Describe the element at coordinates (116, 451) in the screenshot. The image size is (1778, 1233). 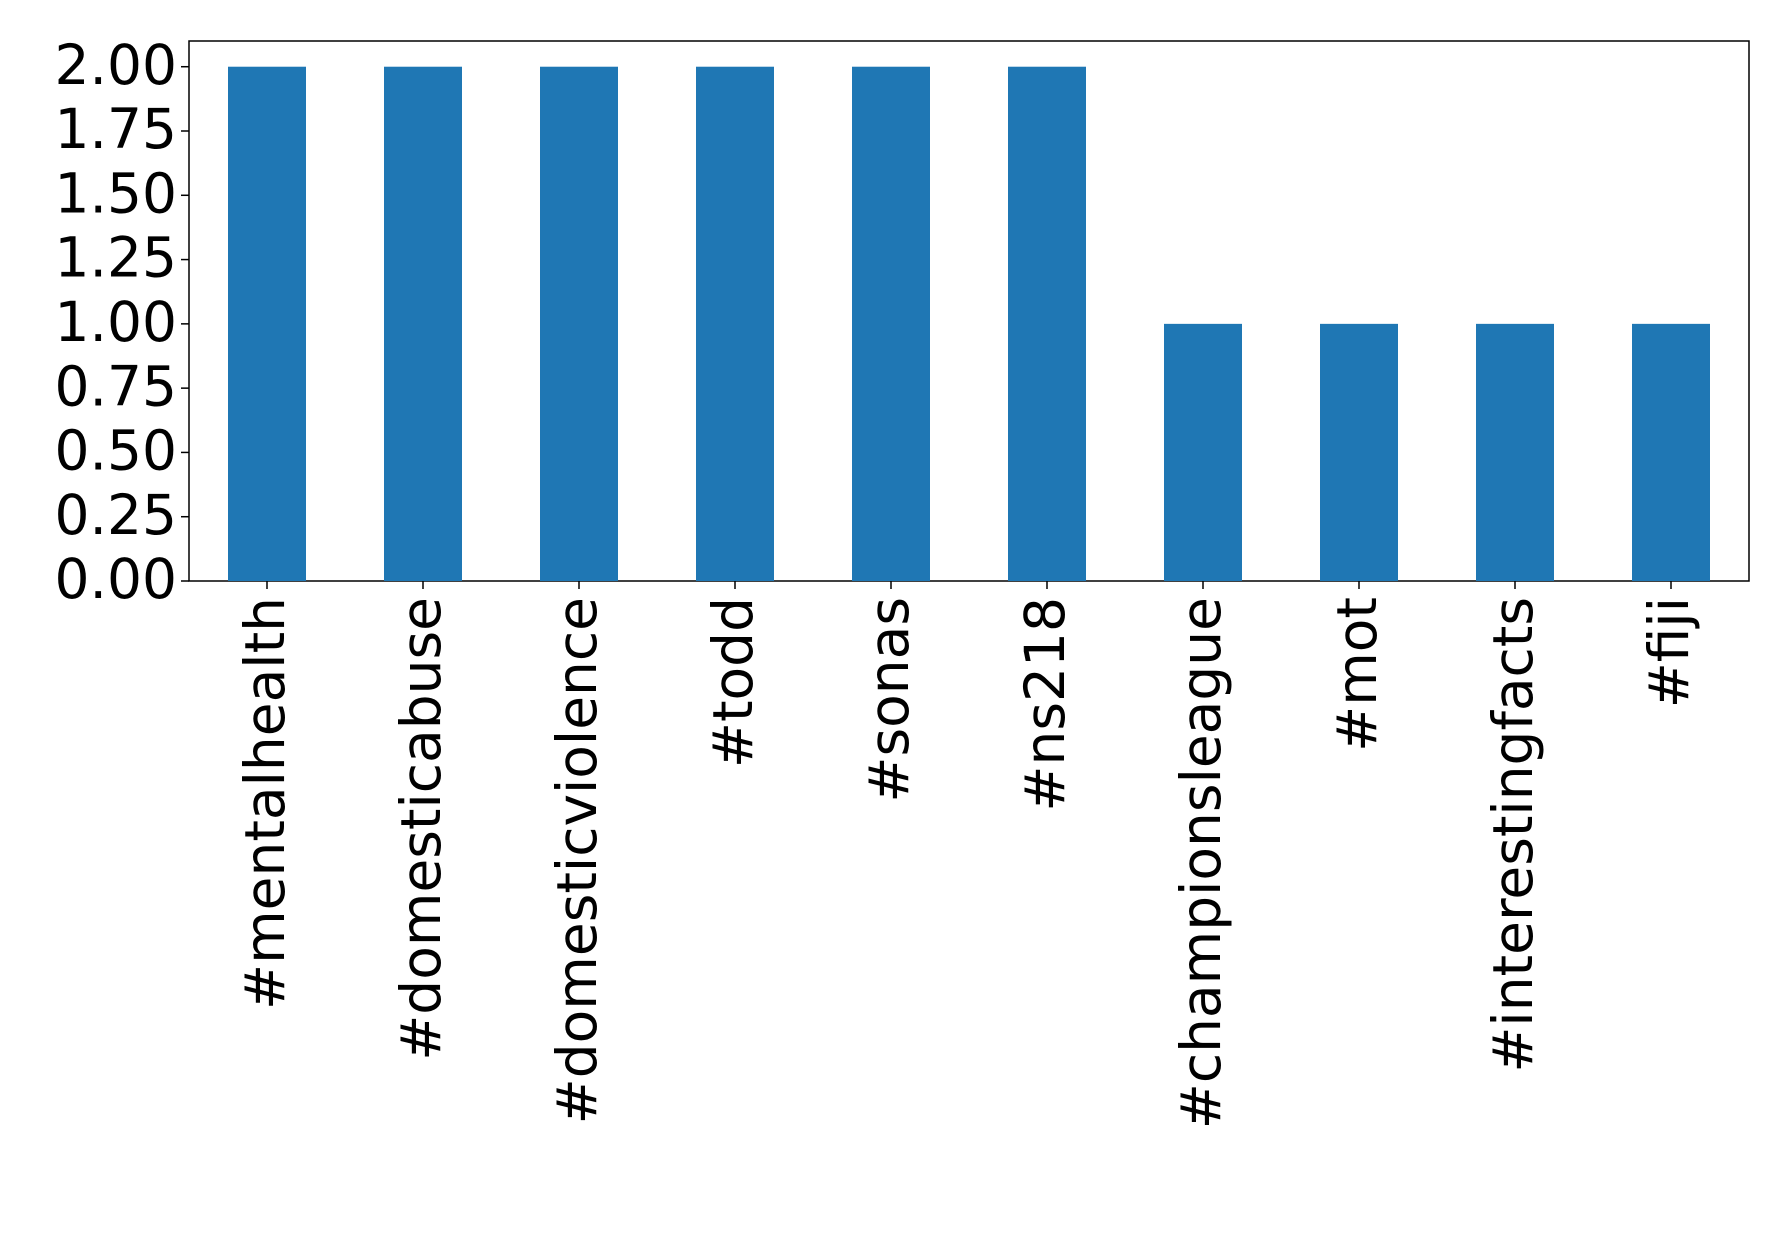
I see `y-tick-label: 0.50` at that location.